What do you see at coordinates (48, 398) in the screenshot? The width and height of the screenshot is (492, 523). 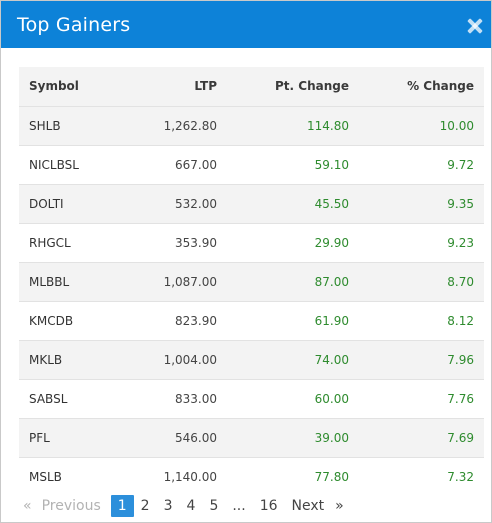 I see `cell-symbol: SABSL` at bounding box center [48, 398].